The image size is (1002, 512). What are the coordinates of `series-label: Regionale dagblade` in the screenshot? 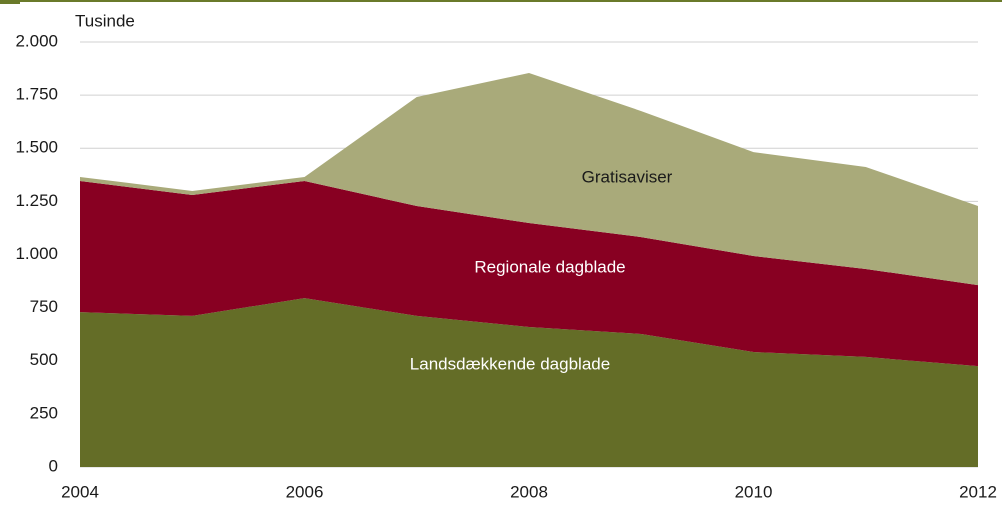 It's located at (549, 266).